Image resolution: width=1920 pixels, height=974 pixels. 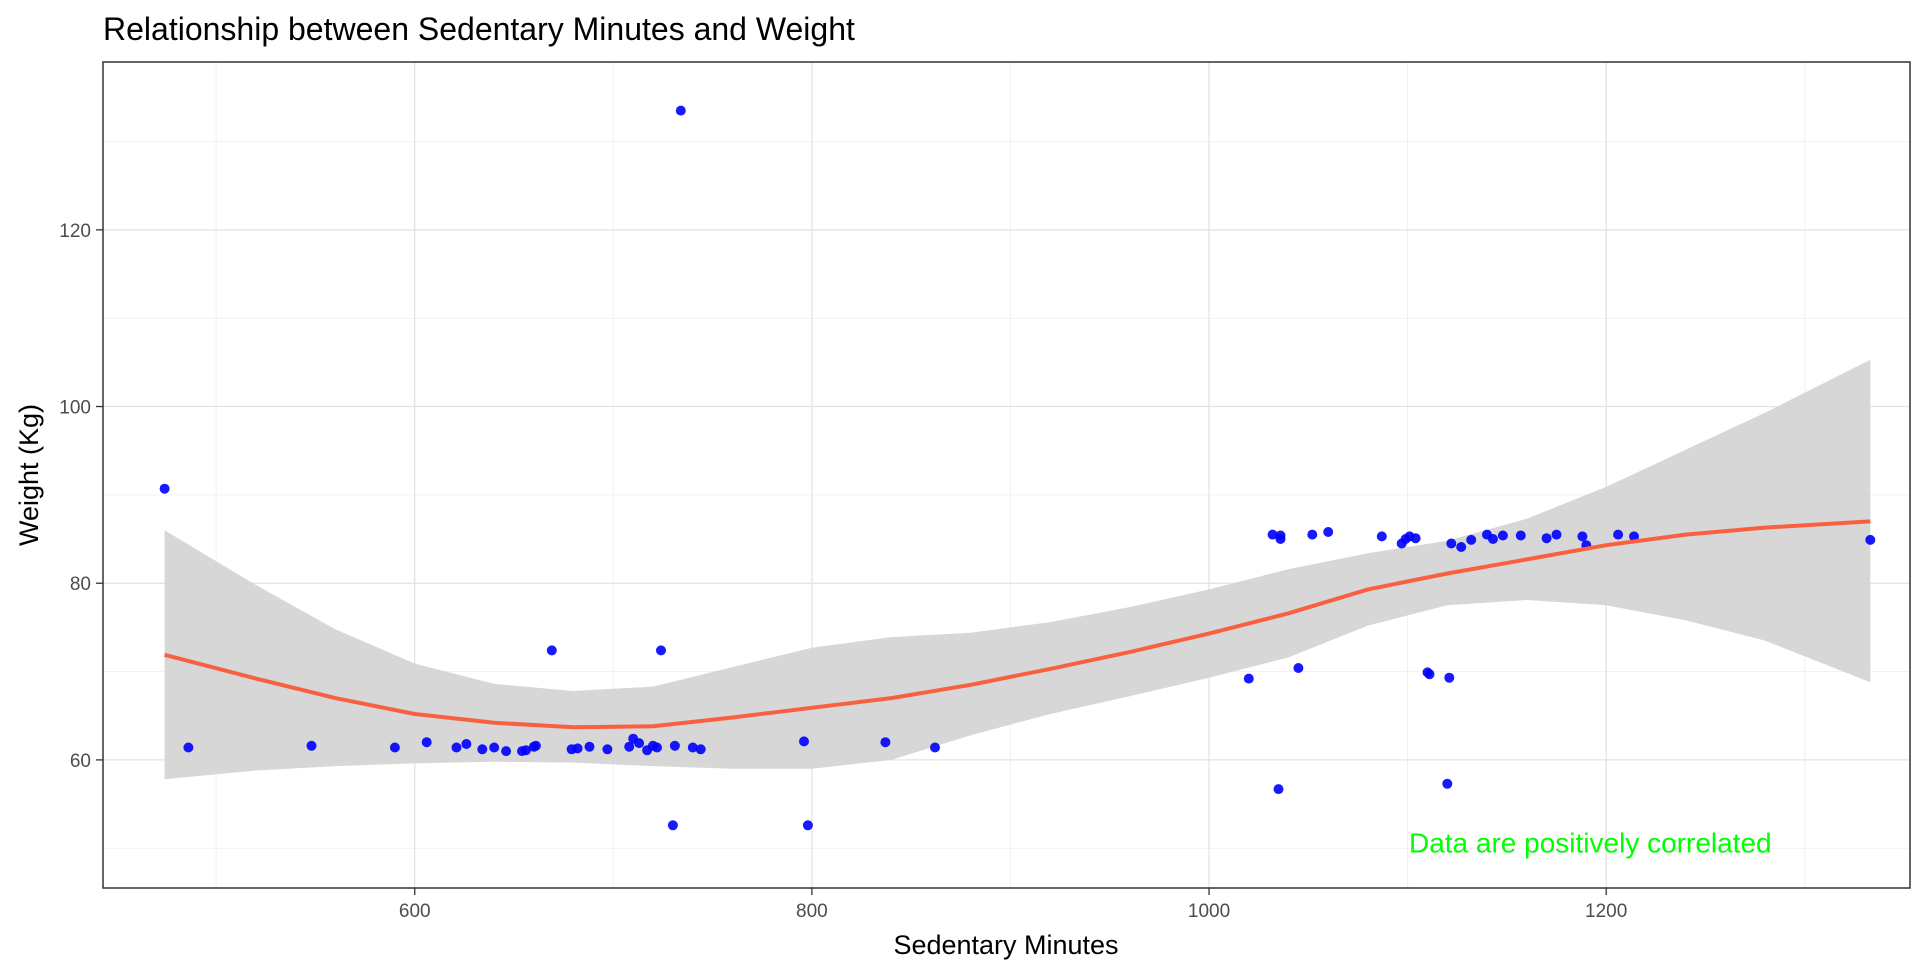 I want to click on x-axis-title: Sedentary Minutes, so click(x=1005, y=945).